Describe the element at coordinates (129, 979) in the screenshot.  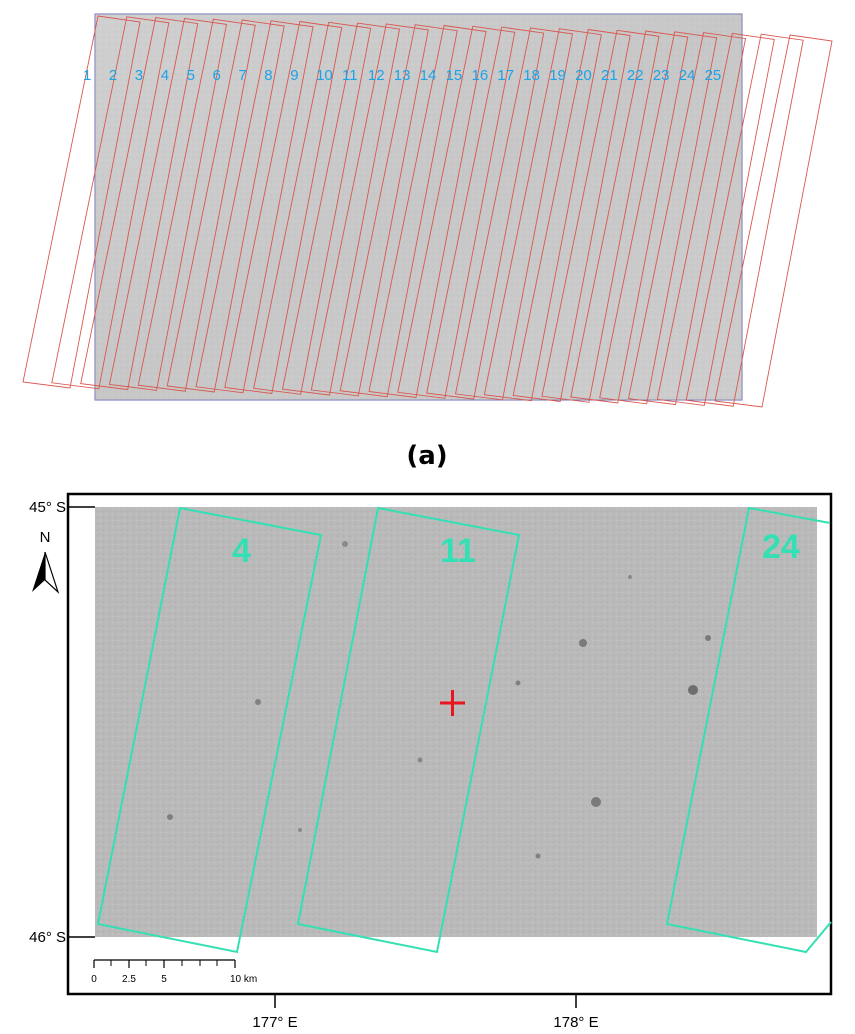
I see `scale-tick-2-5: 2.5` at that location.